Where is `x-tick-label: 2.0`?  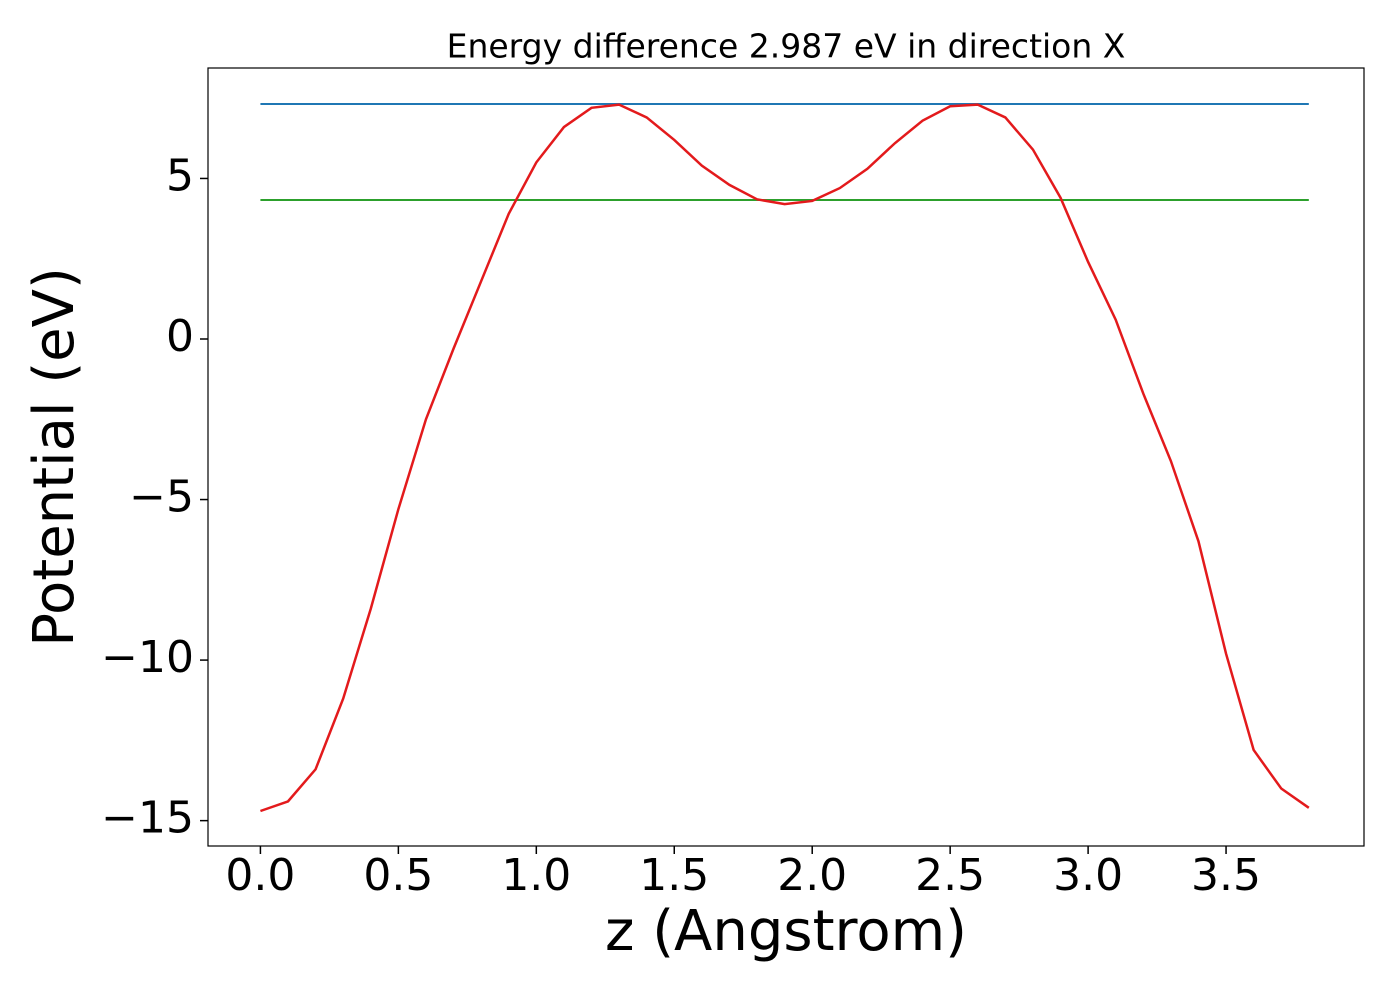
x-tick-label: 2.0 is located at coordinates (812, 875).